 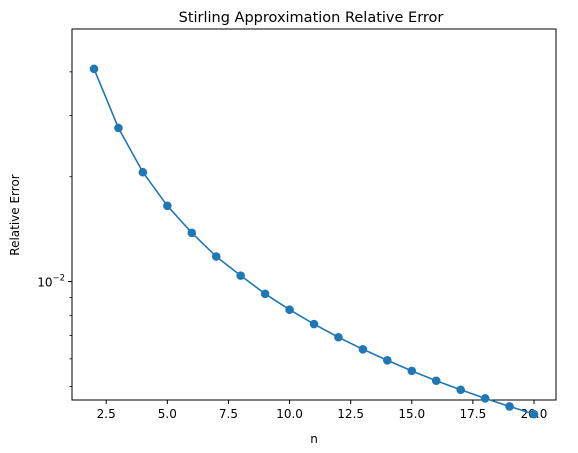 What do you see at coordinates (322, 410) in the screenshot?
I see `x-axis: 2.55.07.510.012.515.017.520.0` at bounding box center [322, 410].